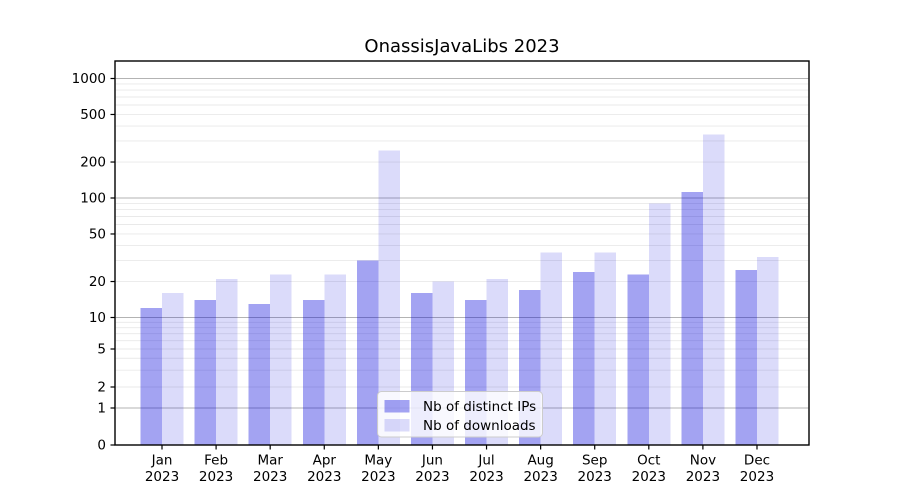 This screenshot has height=500, width=900. What do you see at coordinates (93, 199) in the screenshot?
I see `y-tick-label-100: 100` at bounding box center [93, 199].